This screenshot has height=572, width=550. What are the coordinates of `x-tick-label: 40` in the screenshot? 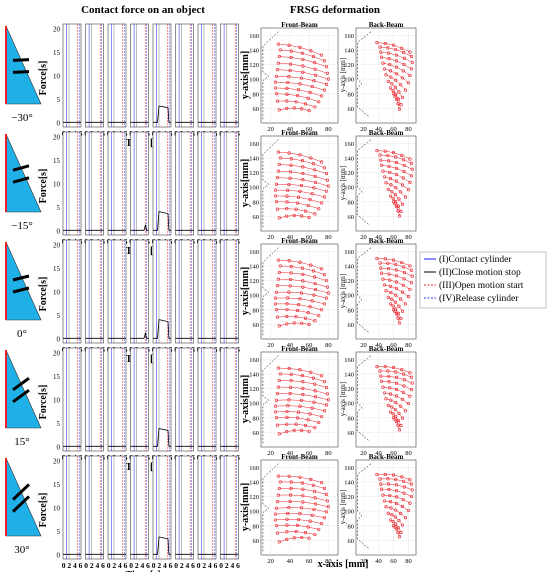 It's located at (378, 129).